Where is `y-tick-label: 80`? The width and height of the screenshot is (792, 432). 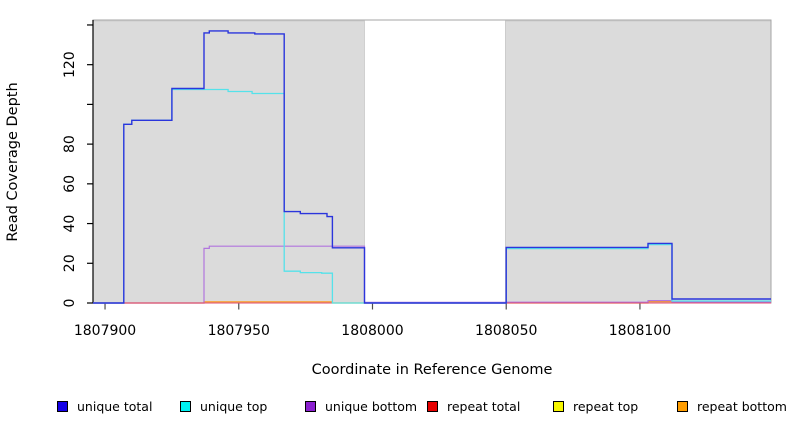 y-tick-label: 80 is located at coordinates (70, 144).